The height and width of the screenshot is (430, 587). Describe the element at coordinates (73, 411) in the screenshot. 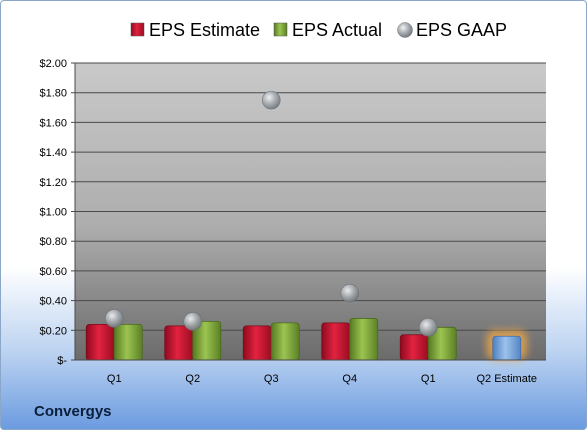

I see `company-name: Convergys` at that location.